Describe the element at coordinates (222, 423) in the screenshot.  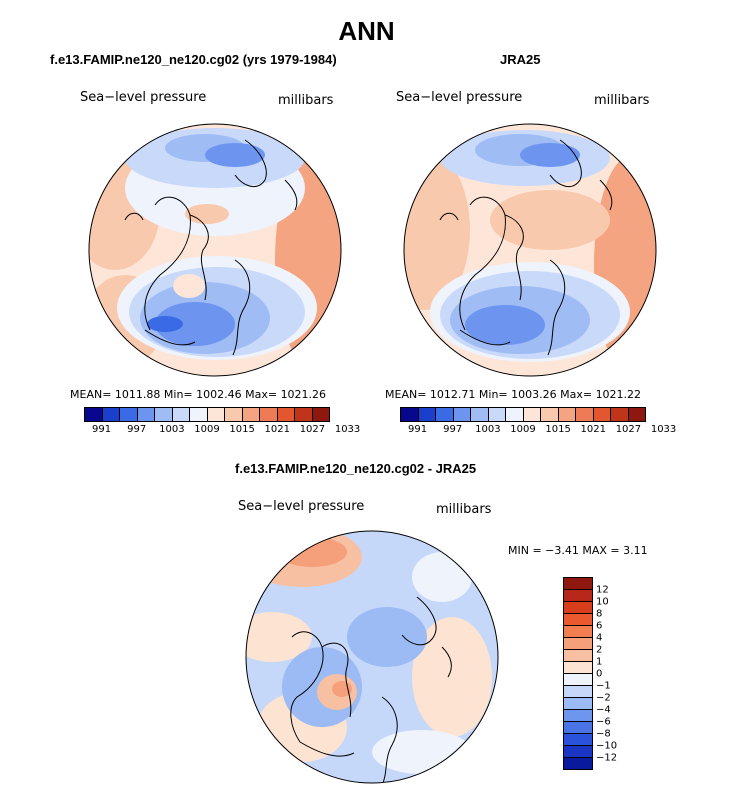
I see `panel-1-colorbar: 991 997 1003 1009 1015 1021 1027 1033` at that location.